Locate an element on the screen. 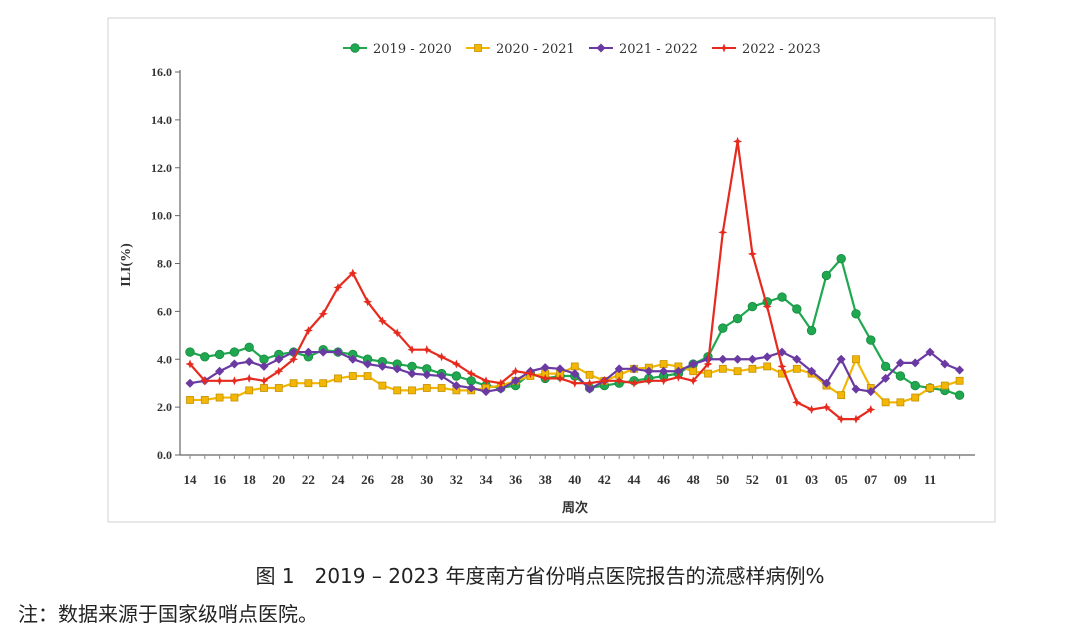  x-tick-label: 14 is located at coordinates (191, 479).